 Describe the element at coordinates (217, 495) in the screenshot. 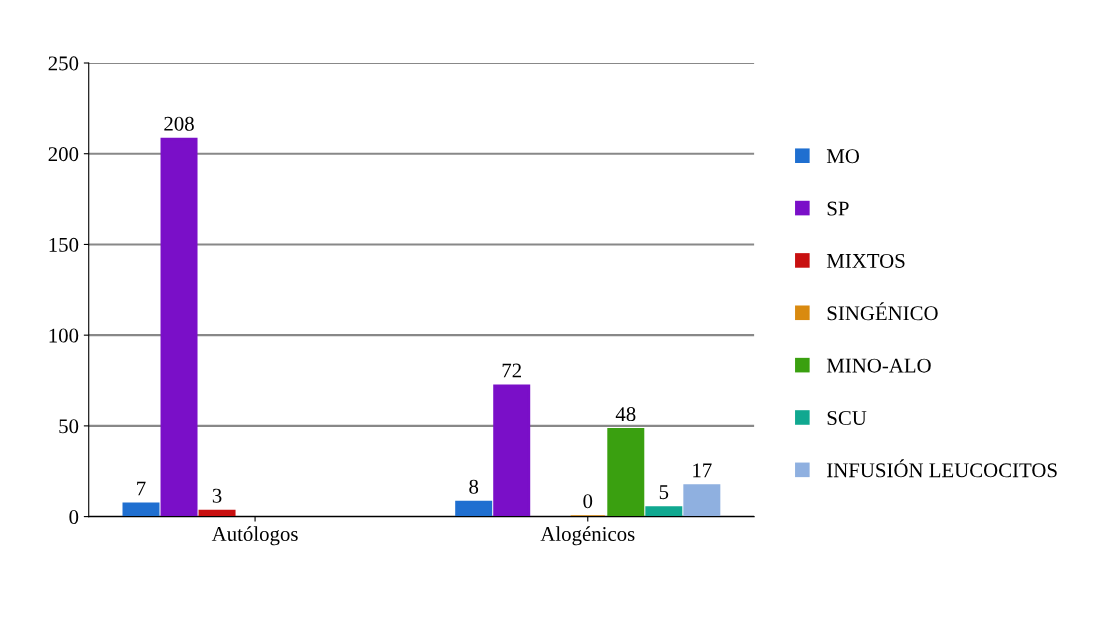

I see `data-label: 3` at that location.